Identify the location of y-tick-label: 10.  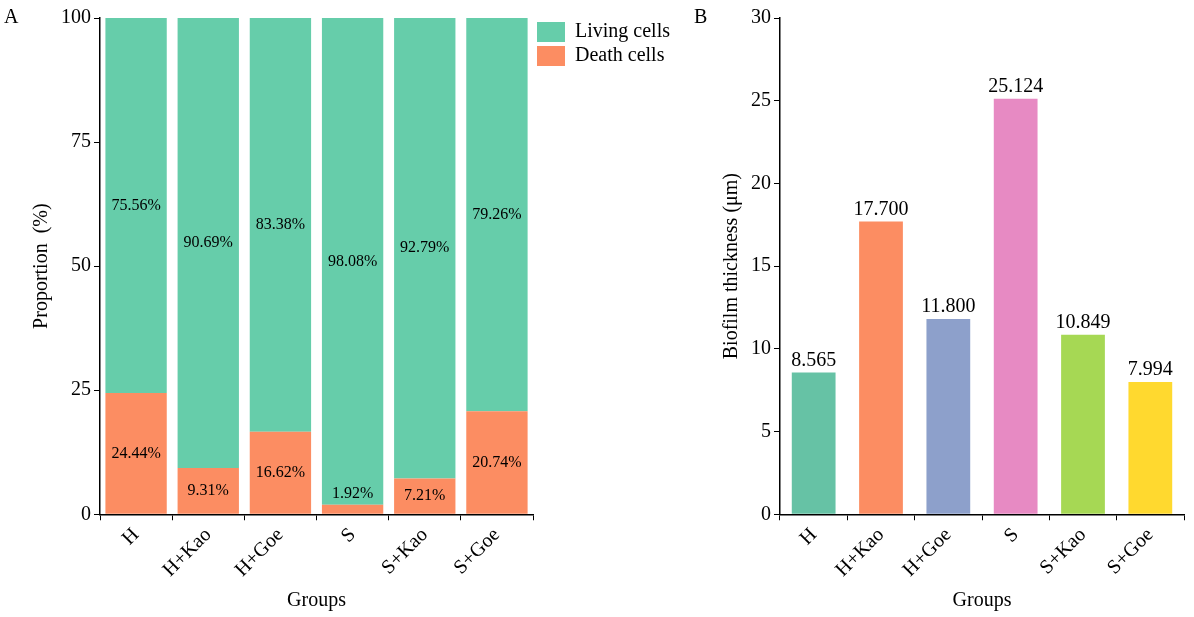
(761, 347).